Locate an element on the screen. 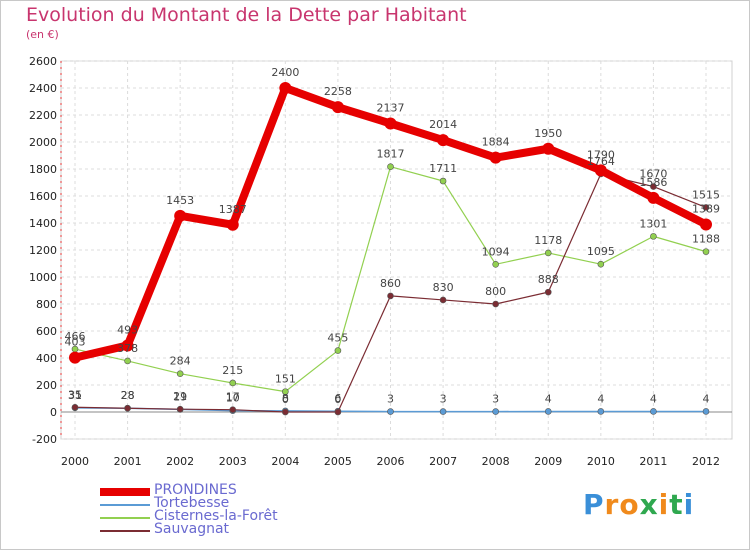 This screenshot has height=550, width=750. chart-unit: (en €) is located at coordinates (42, 34).